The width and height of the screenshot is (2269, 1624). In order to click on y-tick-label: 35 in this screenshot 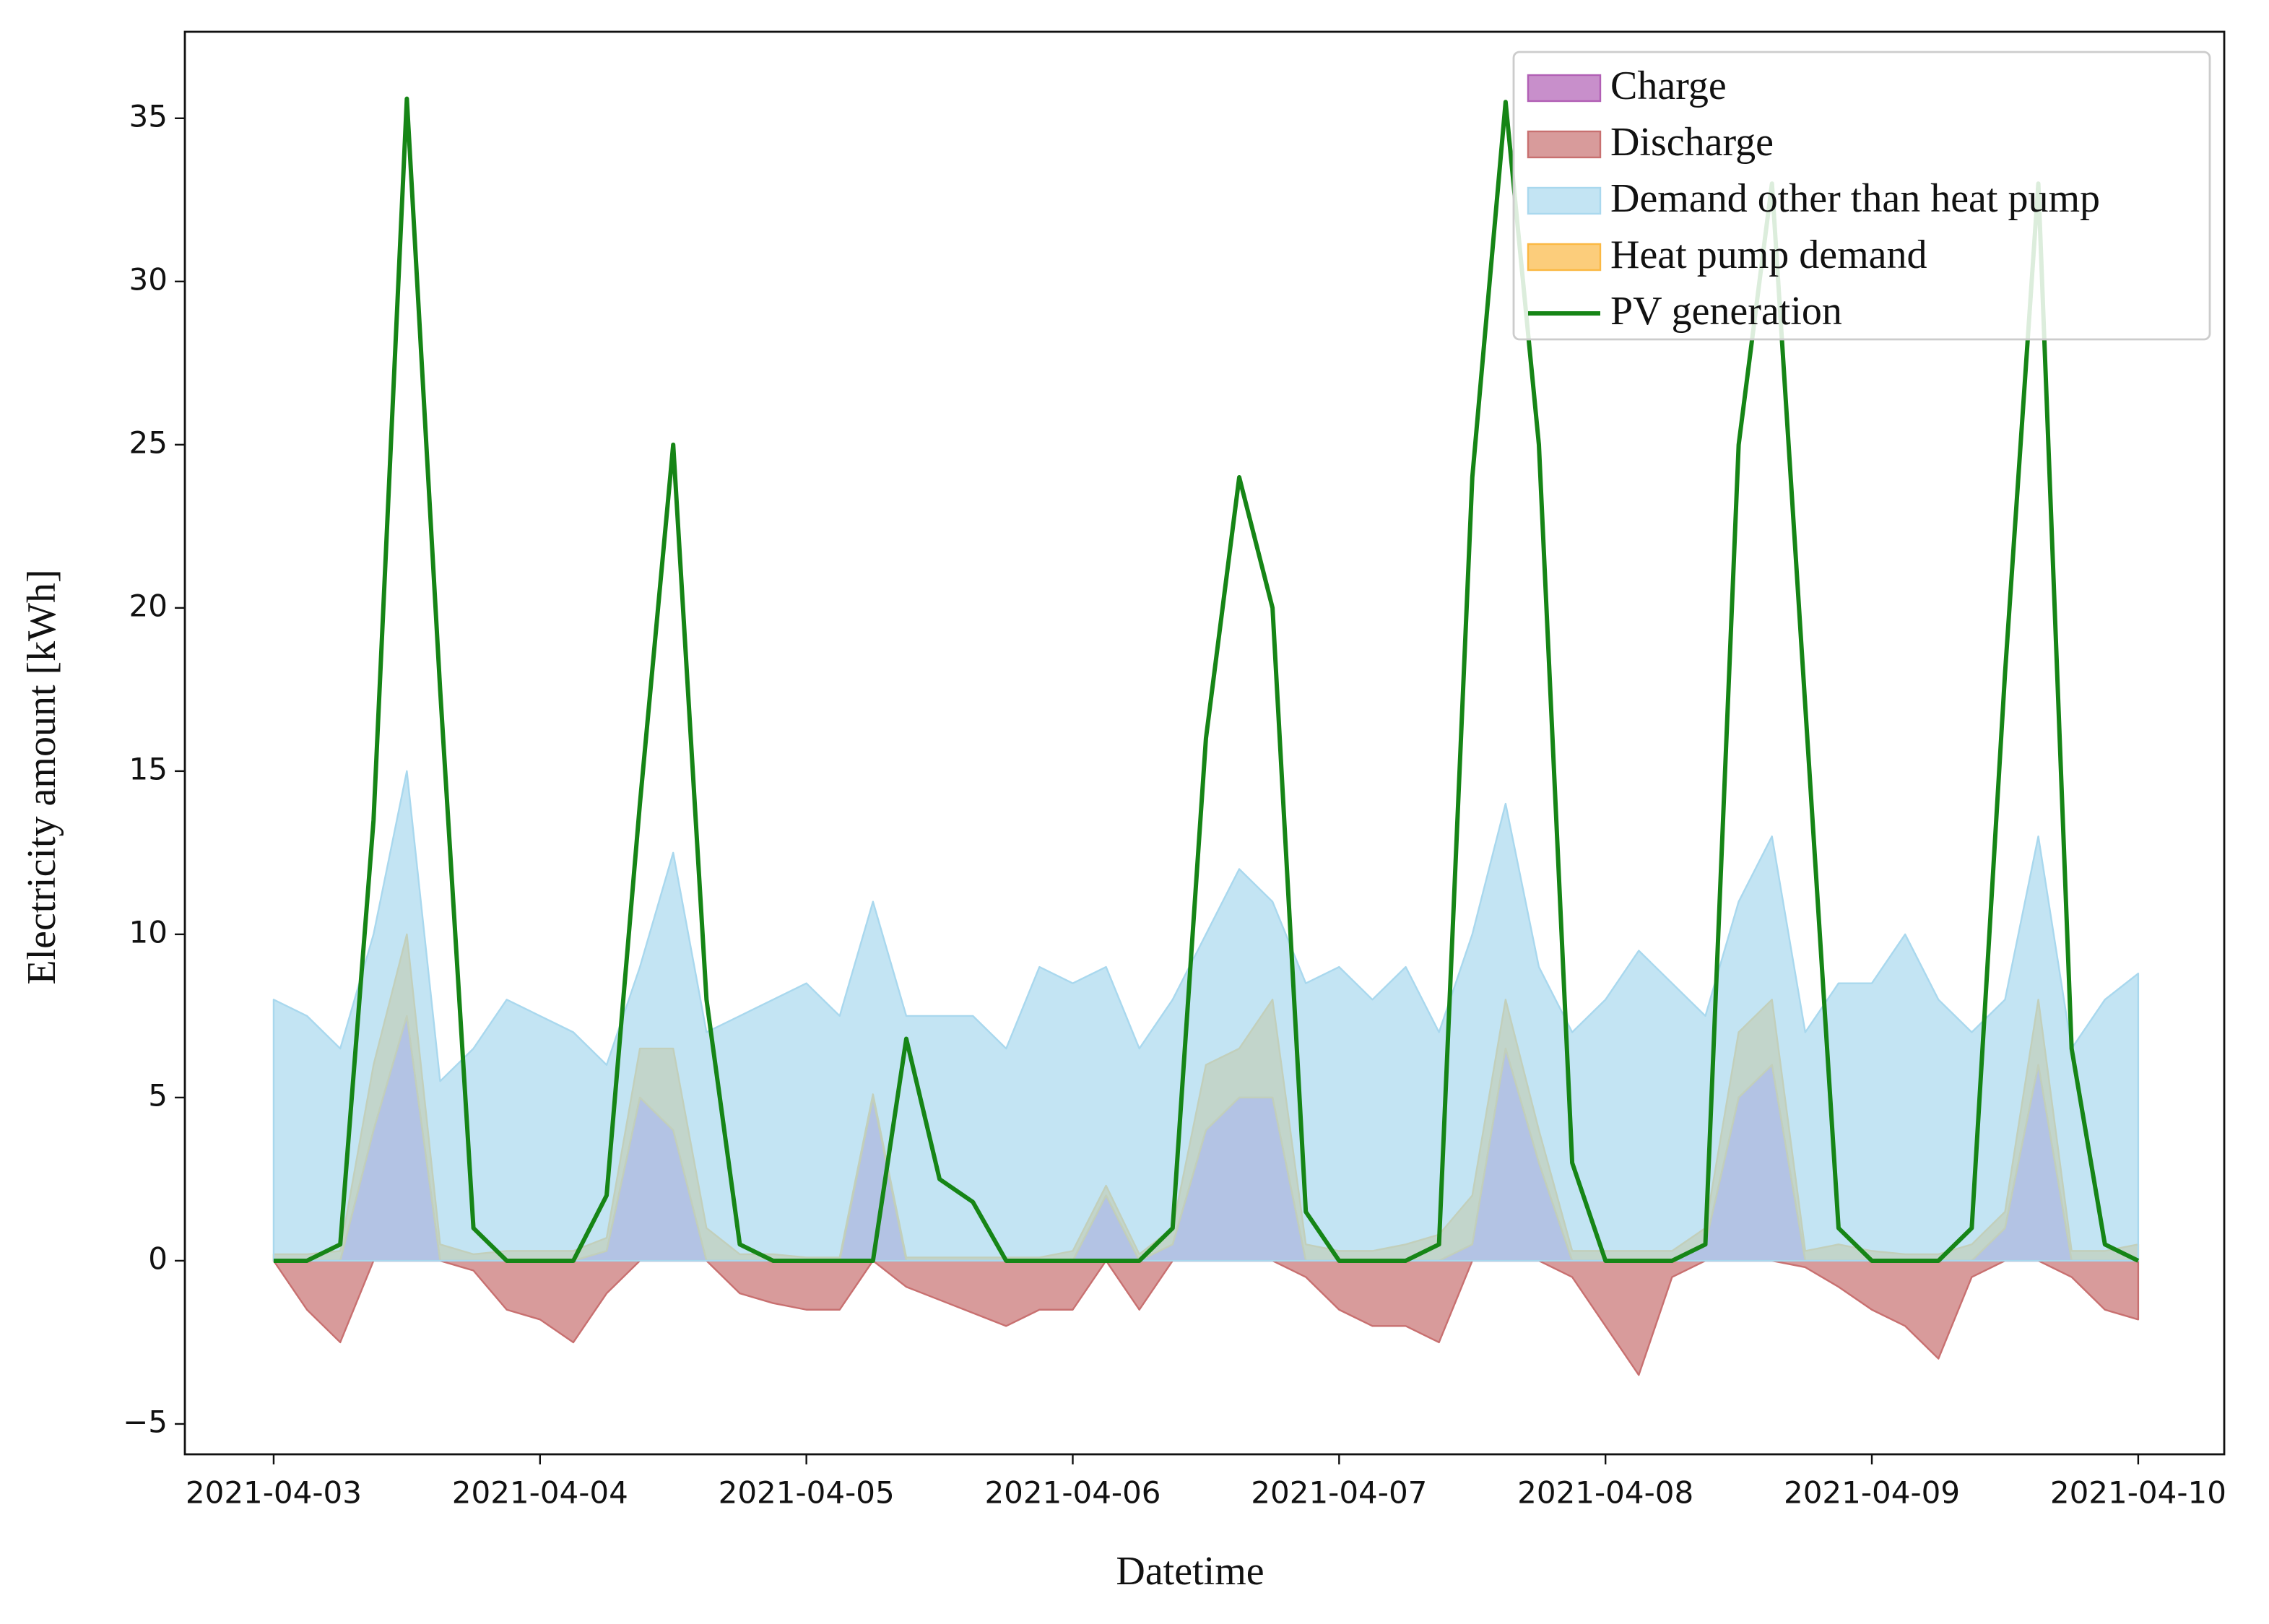, I will do `click(148, 116)`.